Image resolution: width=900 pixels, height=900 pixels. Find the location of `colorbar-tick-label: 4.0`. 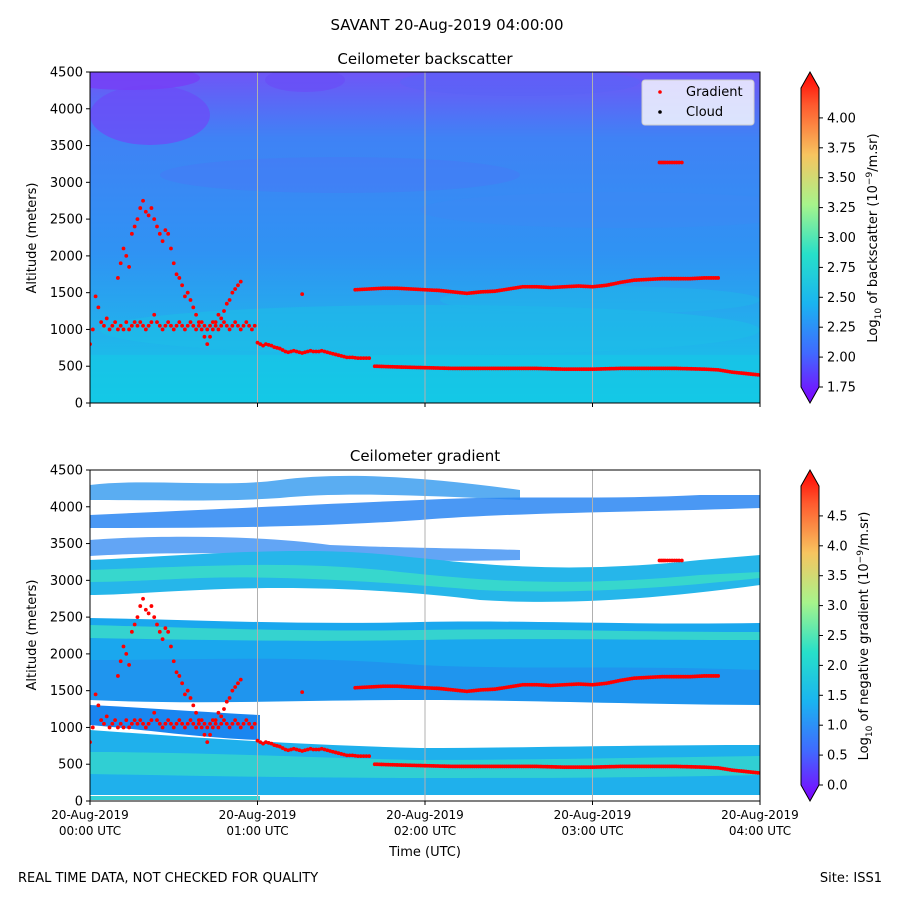

colorbar-tick-label: 4.0 is located at coordinates (837, 546).